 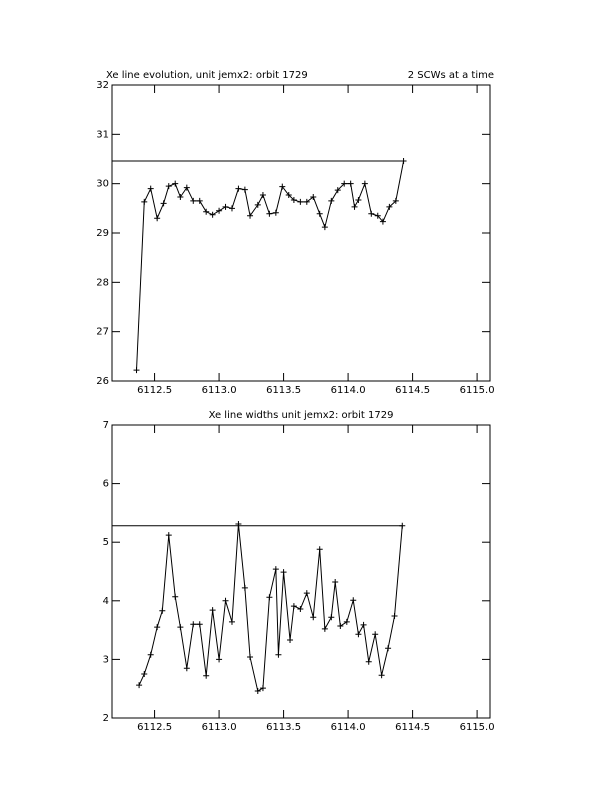 What do you see at coordinates (102, 85) in the screenshot?
I see `y-tick-label: 32` at bounding box center [102, 85].